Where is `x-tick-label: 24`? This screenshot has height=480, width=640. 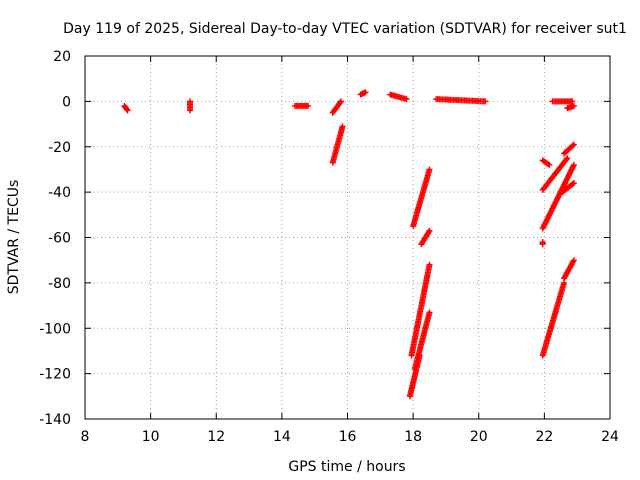 x-tick-label: 24 is located at coordinates (610, 437).